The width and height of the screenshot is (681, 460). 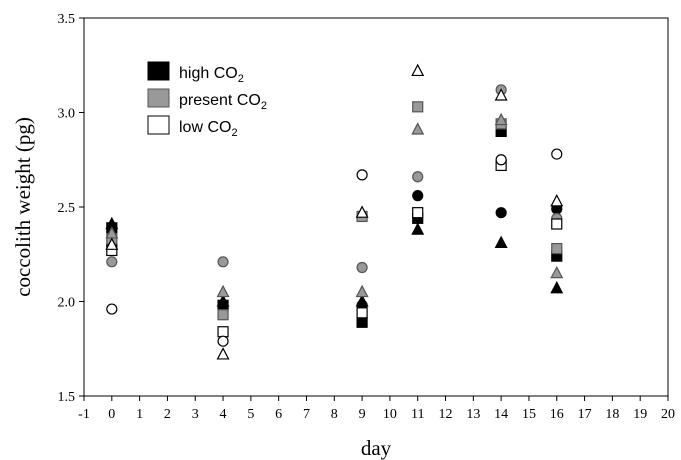 What do you see at coordinates (362, 414) in the screenshot?
I see `x-tick-label: 9` at bounding box center [362, 414].